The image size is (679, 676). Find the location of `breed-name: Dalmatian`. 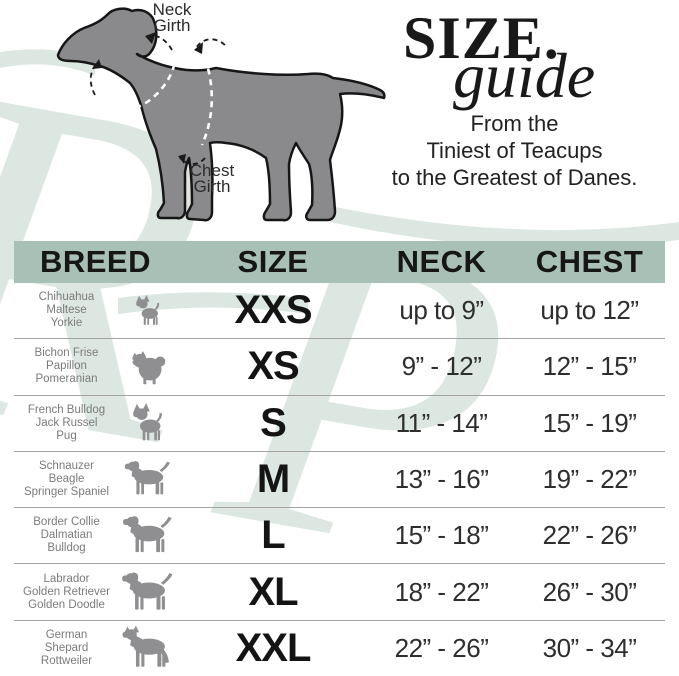

breed-name: Dalmatian is located at coordinates (66, 535).